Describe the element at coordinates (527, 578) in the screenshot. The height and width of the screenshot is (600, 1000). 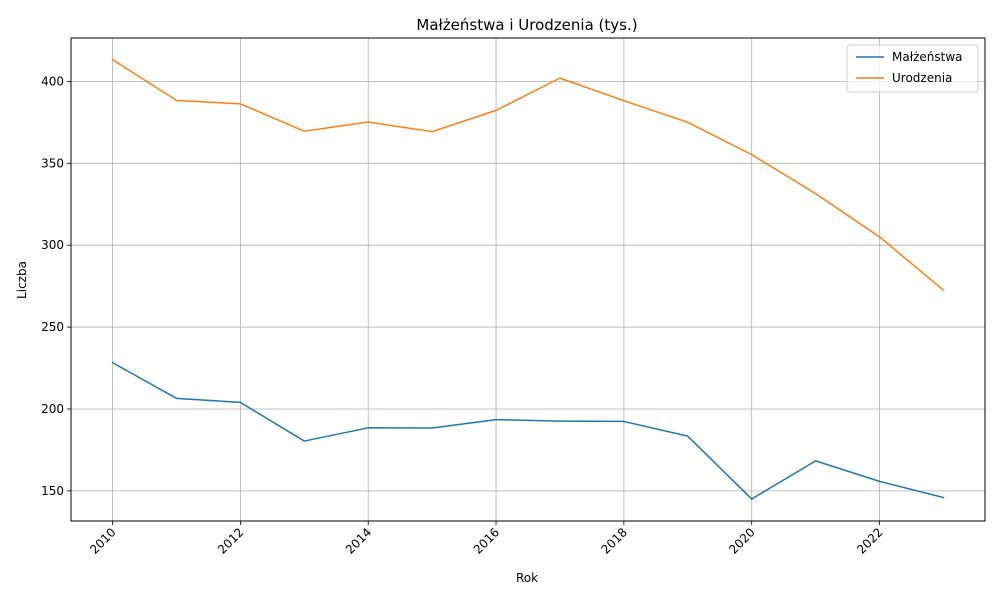
I see `x-axis-title: Rok` at that location.